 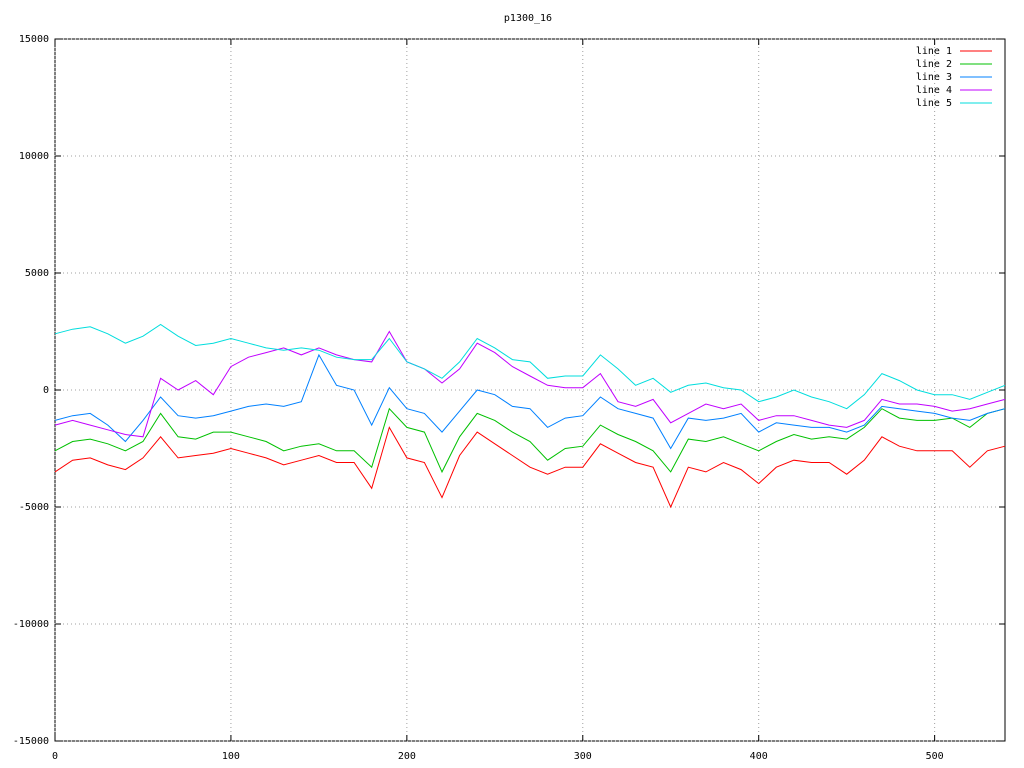 I want to click on x-tick-label: 0, so click(x=55, y=756).